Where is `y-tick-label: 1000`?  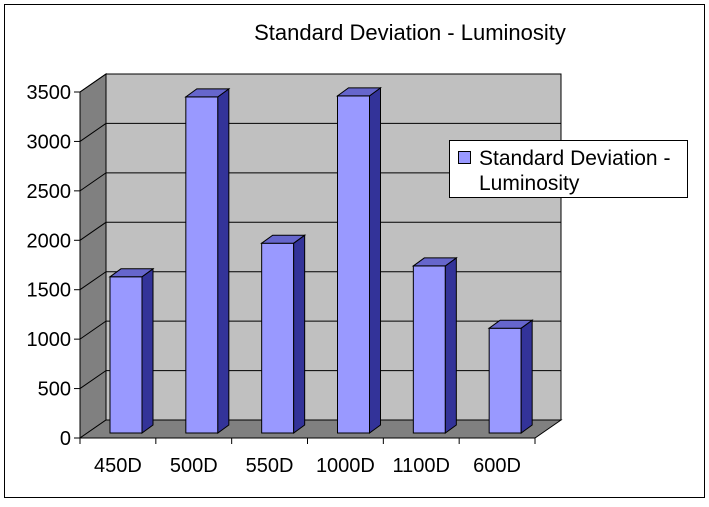
y-tick-label: 1000 is located at coordinates (49, 340).